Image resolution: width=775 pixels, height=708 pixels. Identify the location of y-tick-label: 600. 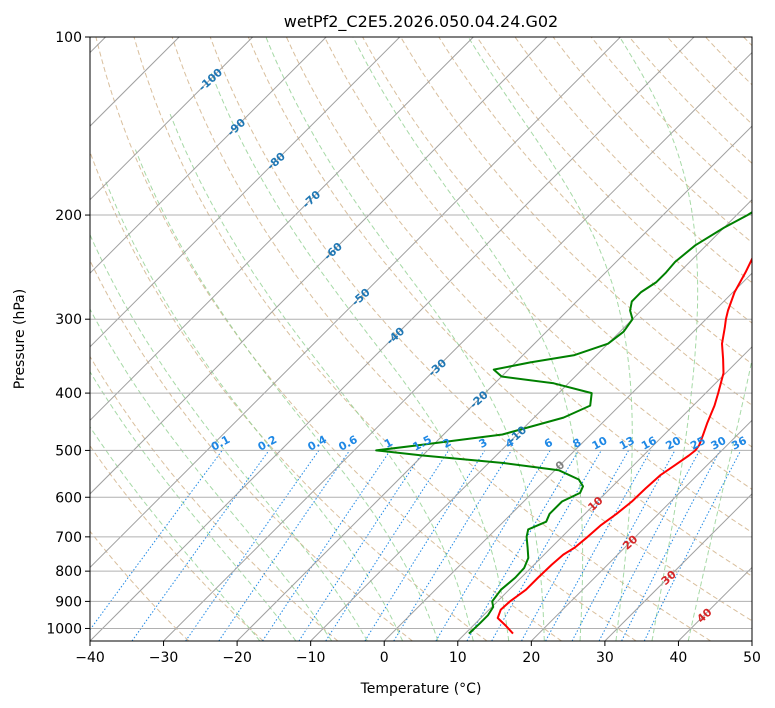
(68, 498).